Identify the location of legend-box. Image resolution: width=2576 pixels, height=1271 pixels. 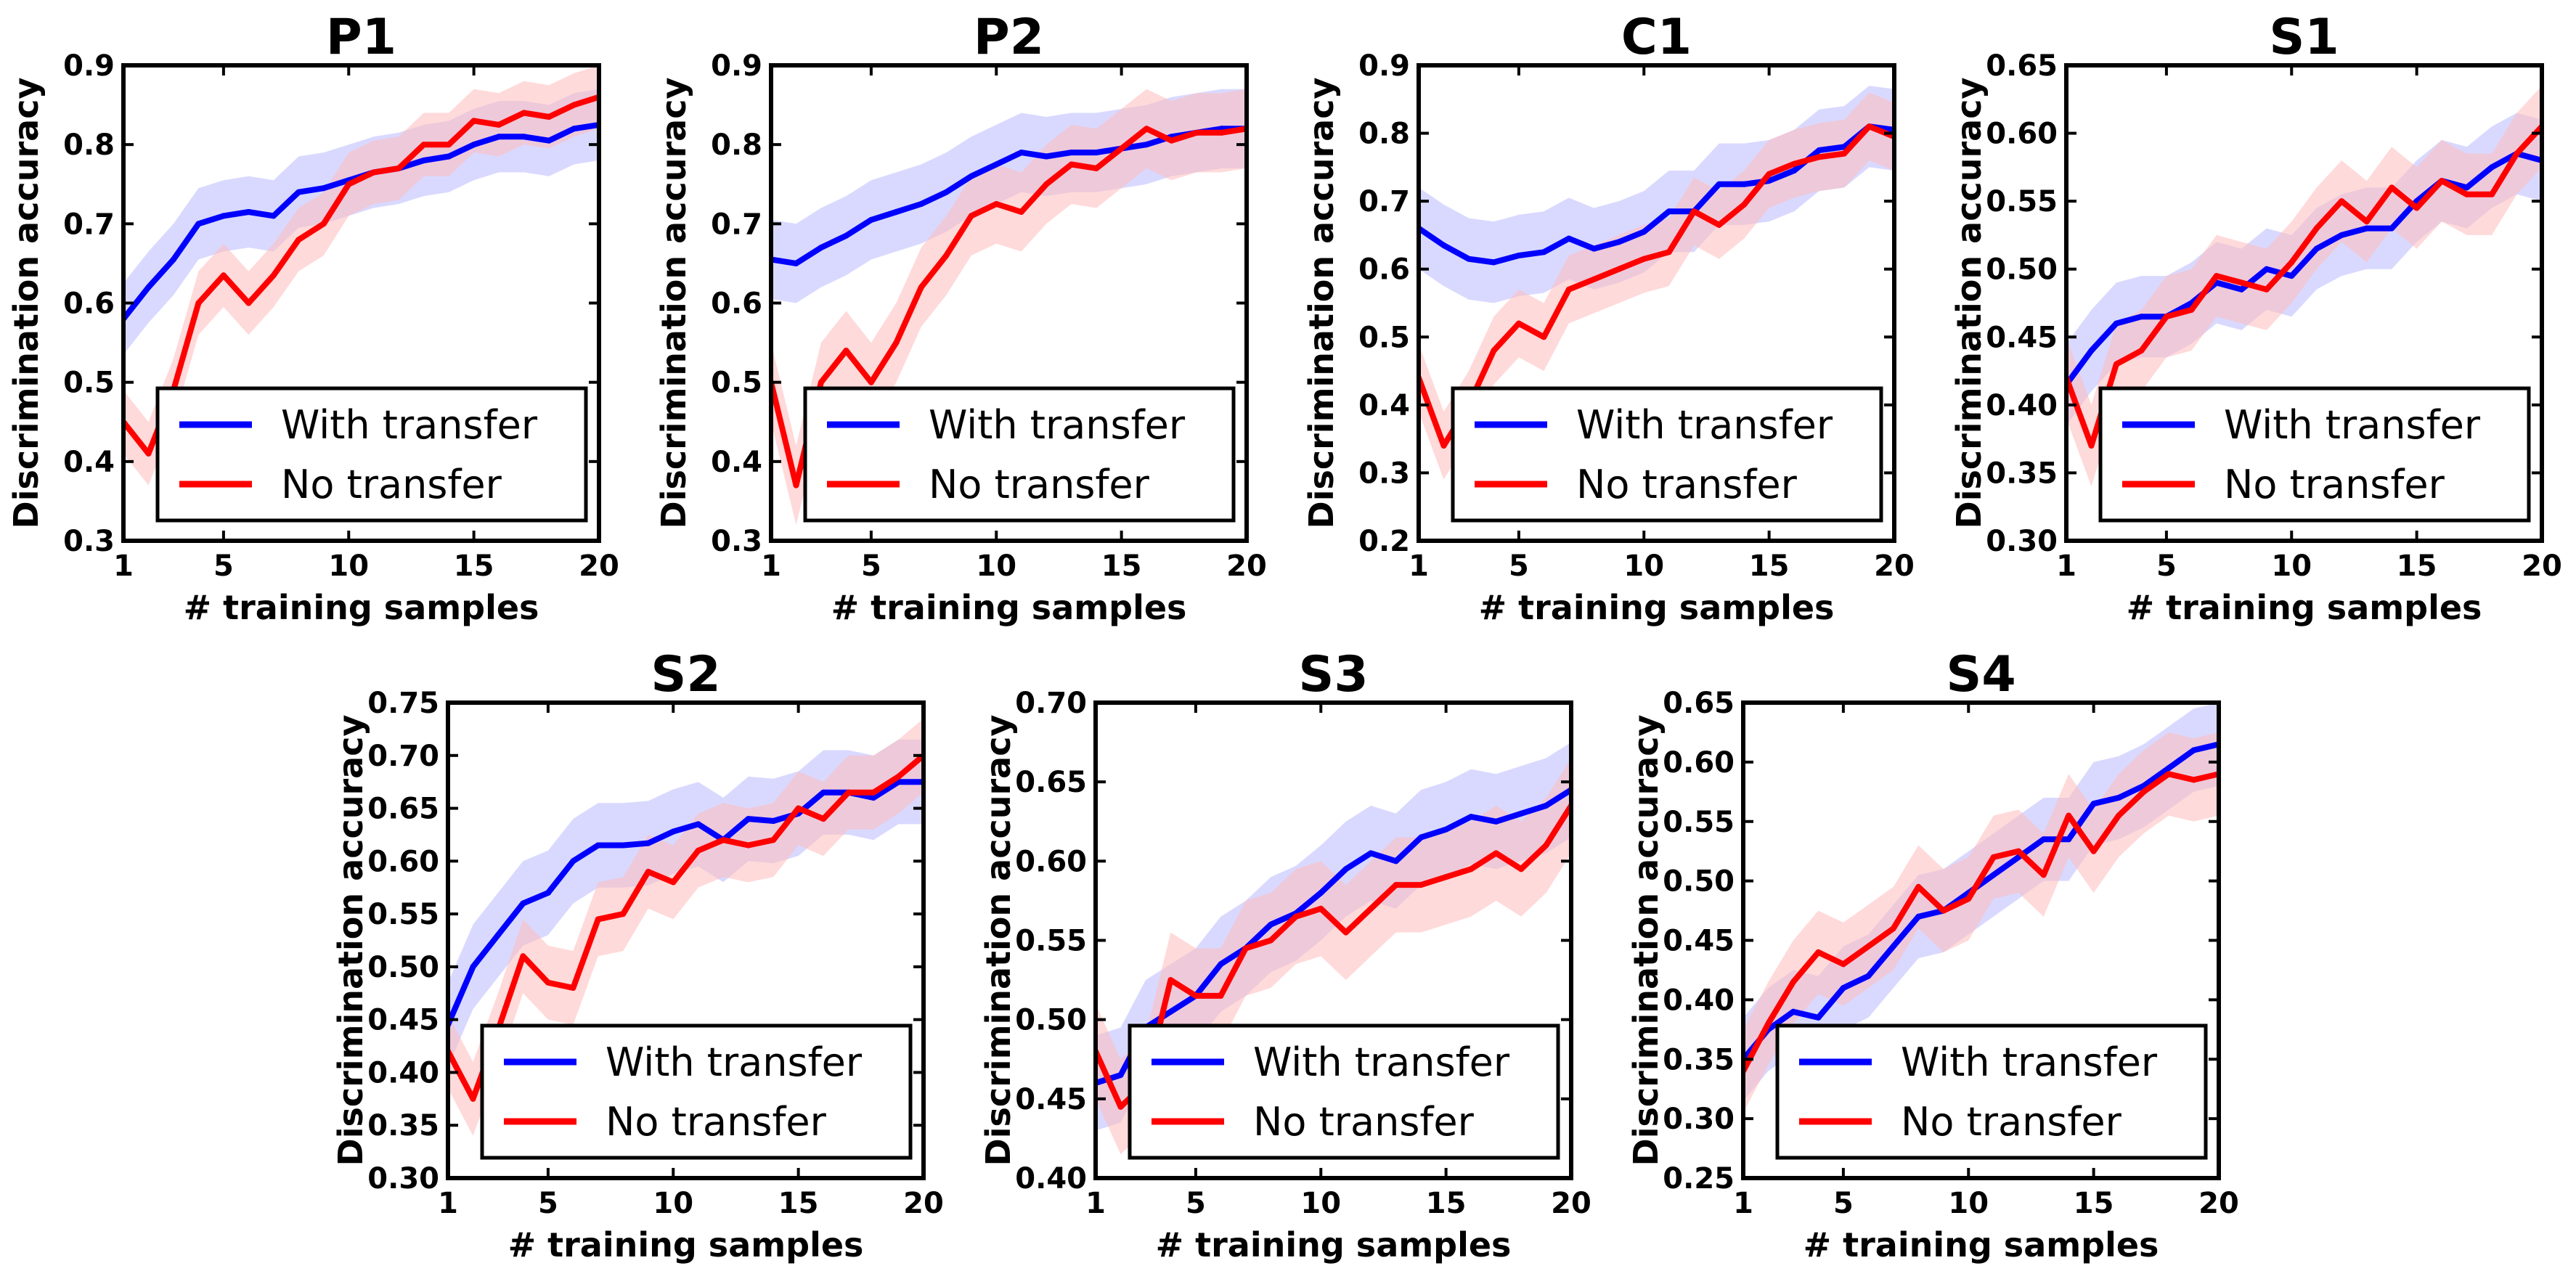
(2314, 454).